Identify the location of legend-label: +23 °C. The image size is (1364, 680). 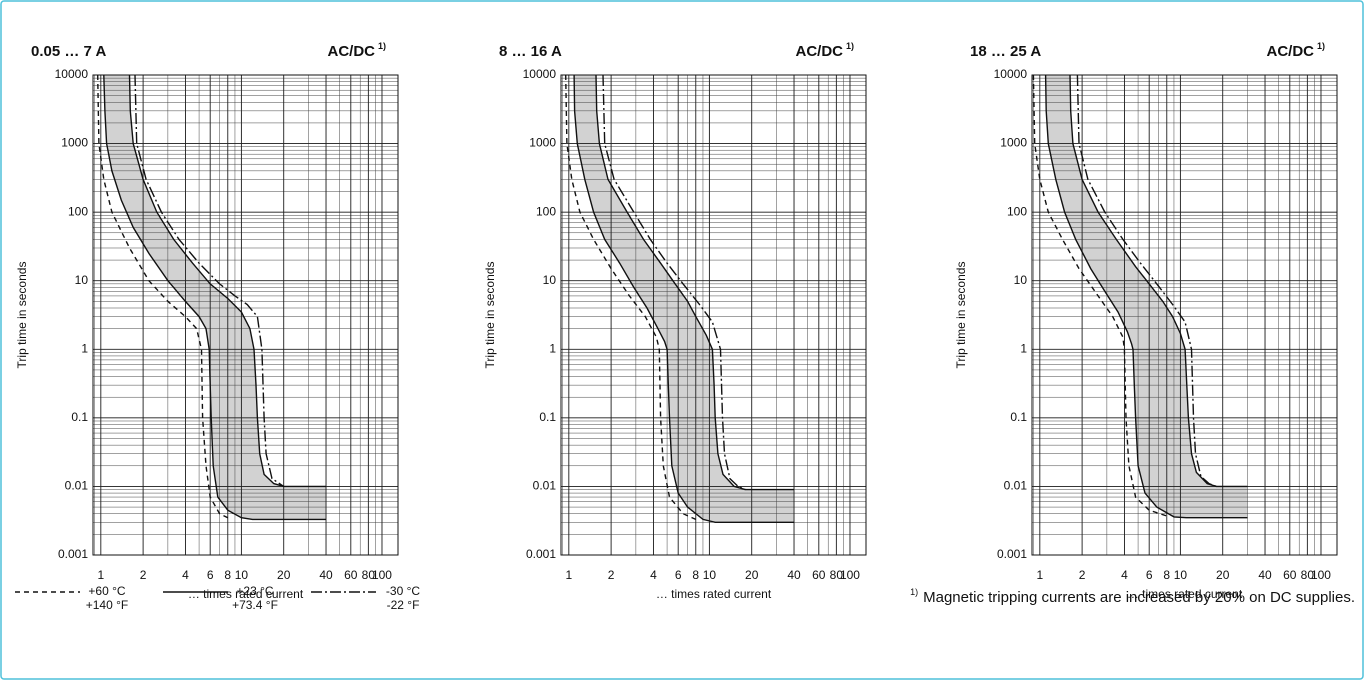
(254, 591).